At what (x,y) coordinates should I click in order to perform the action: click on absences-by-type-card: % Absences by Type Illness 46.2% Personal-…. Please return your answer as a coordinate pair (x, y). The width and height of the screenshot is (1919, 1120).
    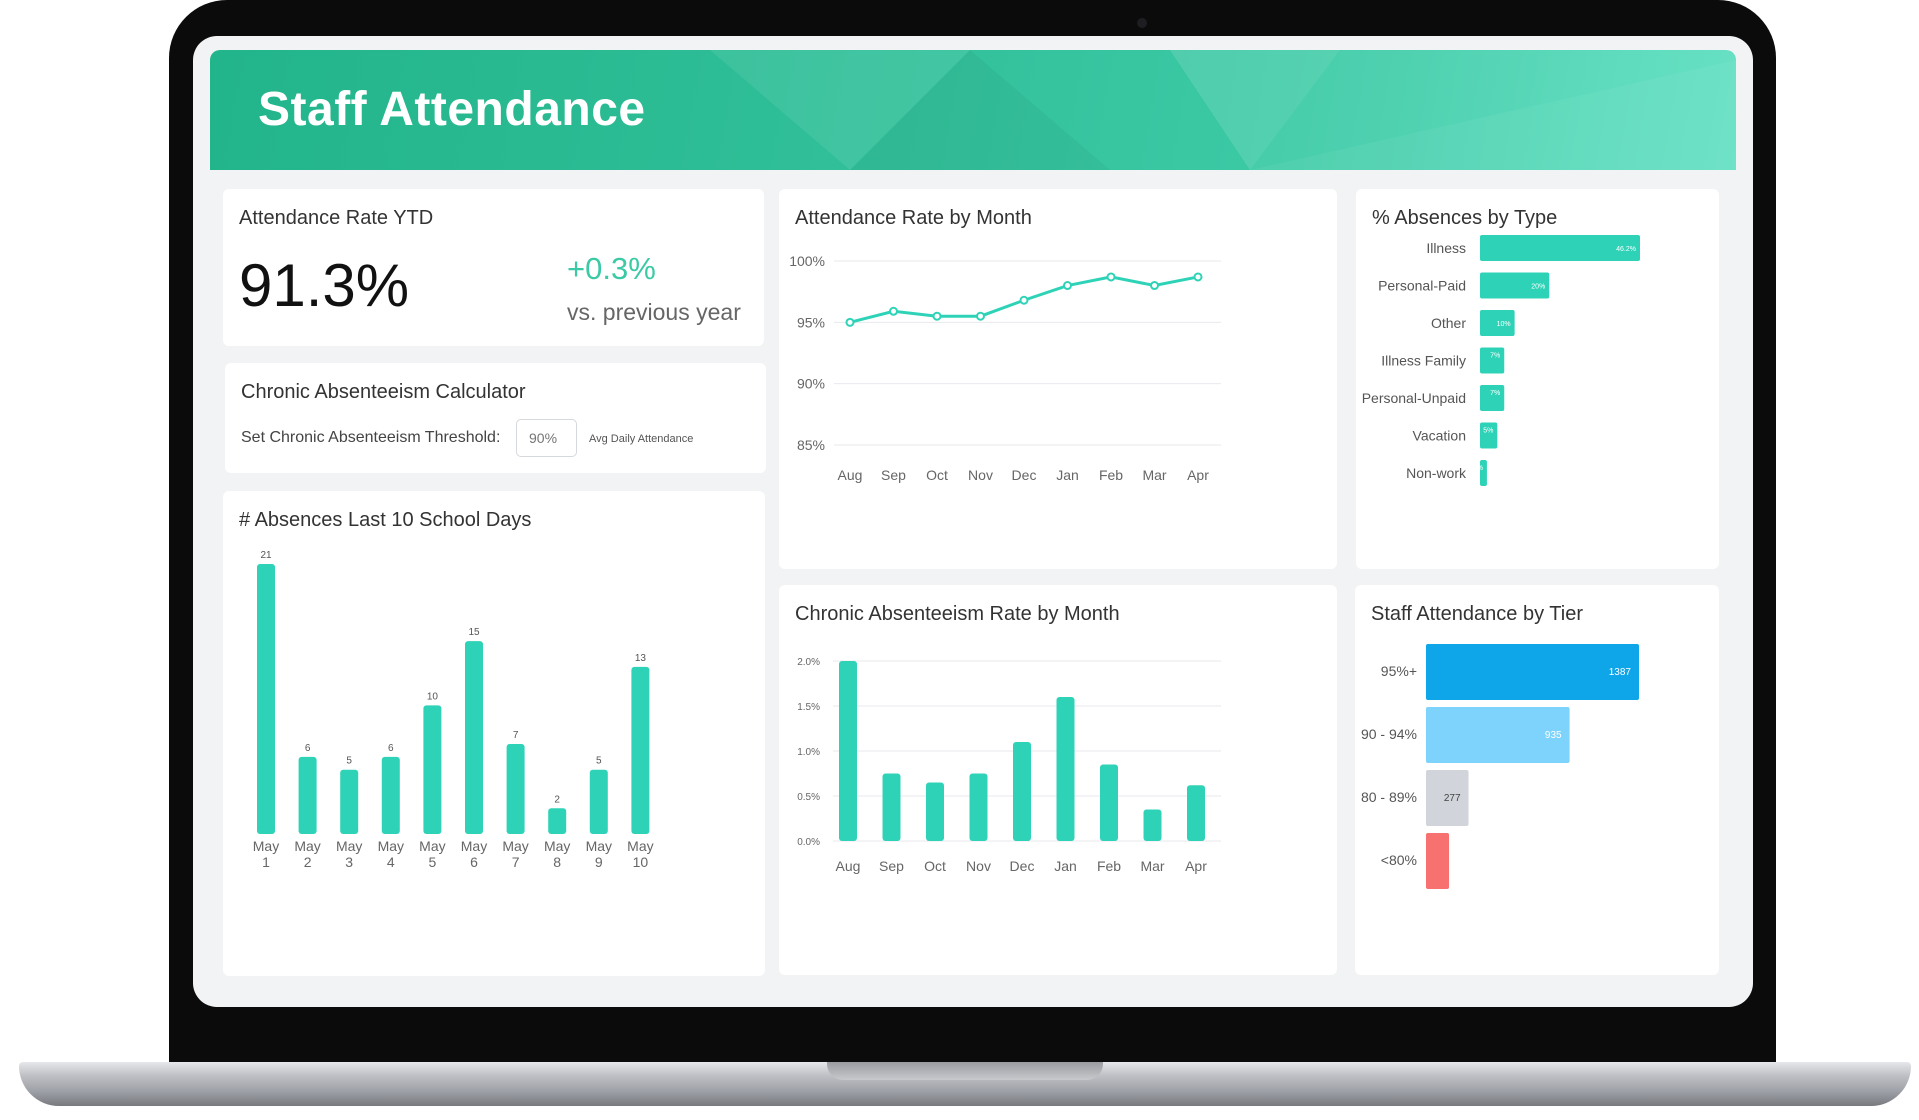
    Looking at the image, I should click on (1537, 379).